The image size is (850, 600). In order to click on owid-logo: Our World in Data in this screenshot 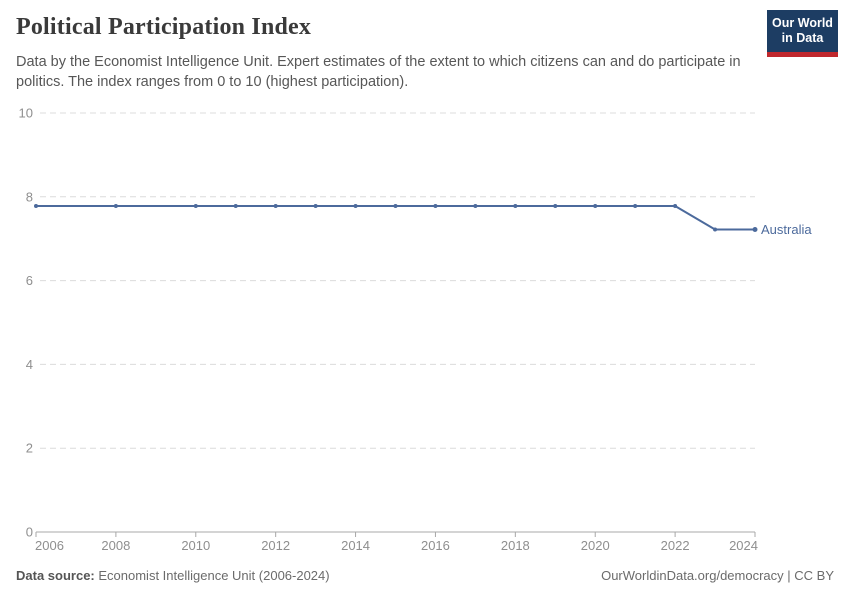, I will do `click(802, 33)`.